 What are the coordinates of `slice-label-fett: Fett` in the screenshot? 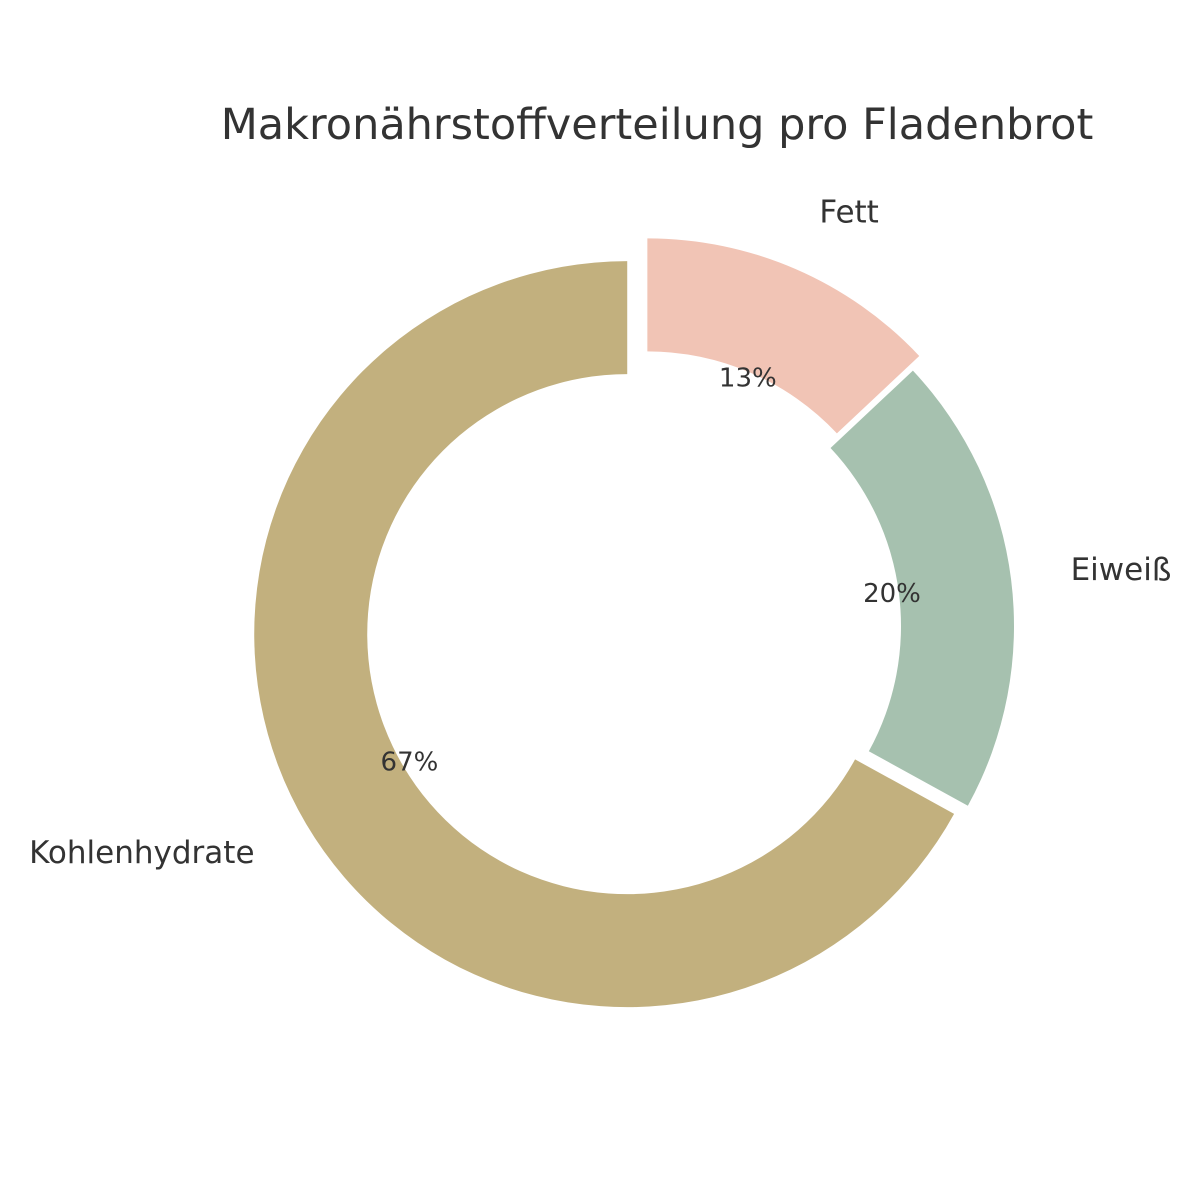 It's located at (849, 212).